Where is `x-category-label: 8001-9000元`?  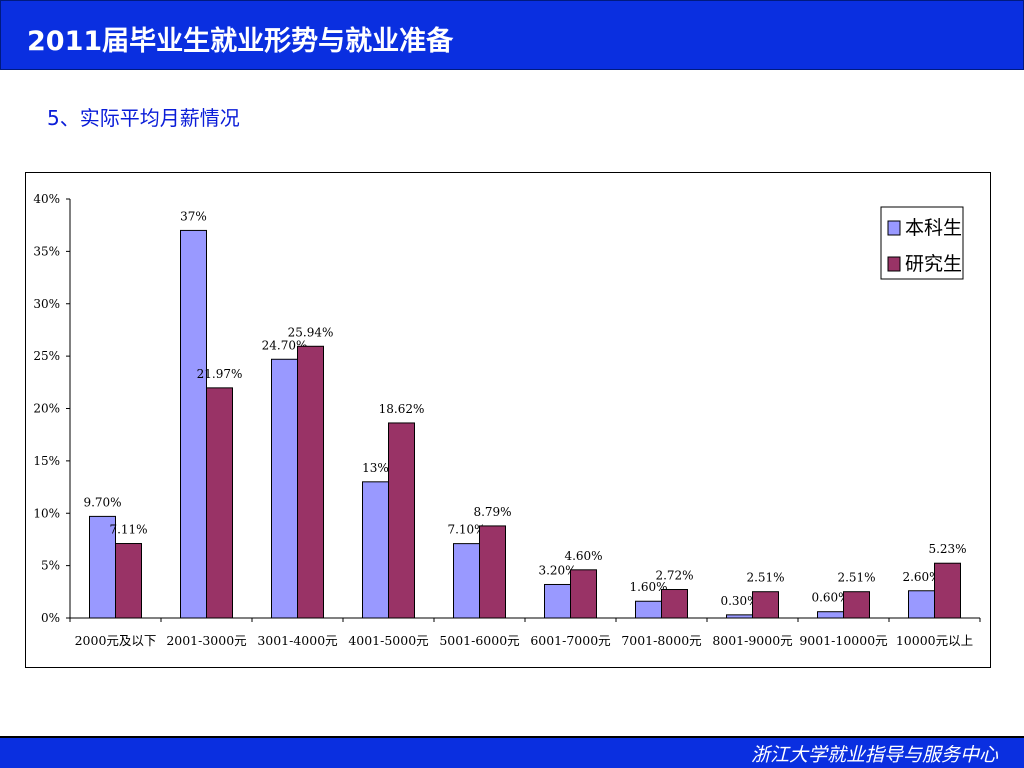 x-category-label: 8001-9000元 is located at coordinates (752, 640).